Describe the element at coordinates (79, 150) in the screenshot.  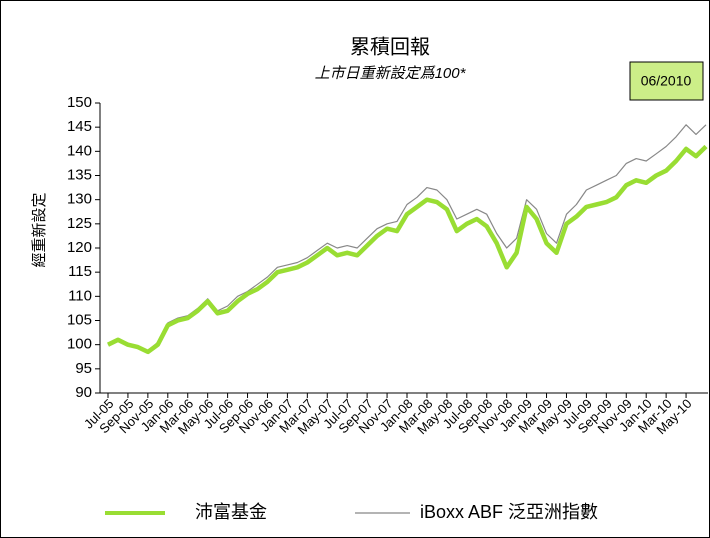
I see `y-tick-label: 140` at that location.